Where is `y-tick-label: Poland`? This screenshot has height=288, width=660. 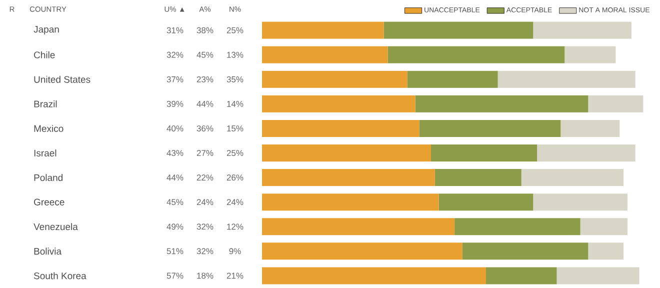 y-tick-label: Poland is located at coordinates (48, 178).